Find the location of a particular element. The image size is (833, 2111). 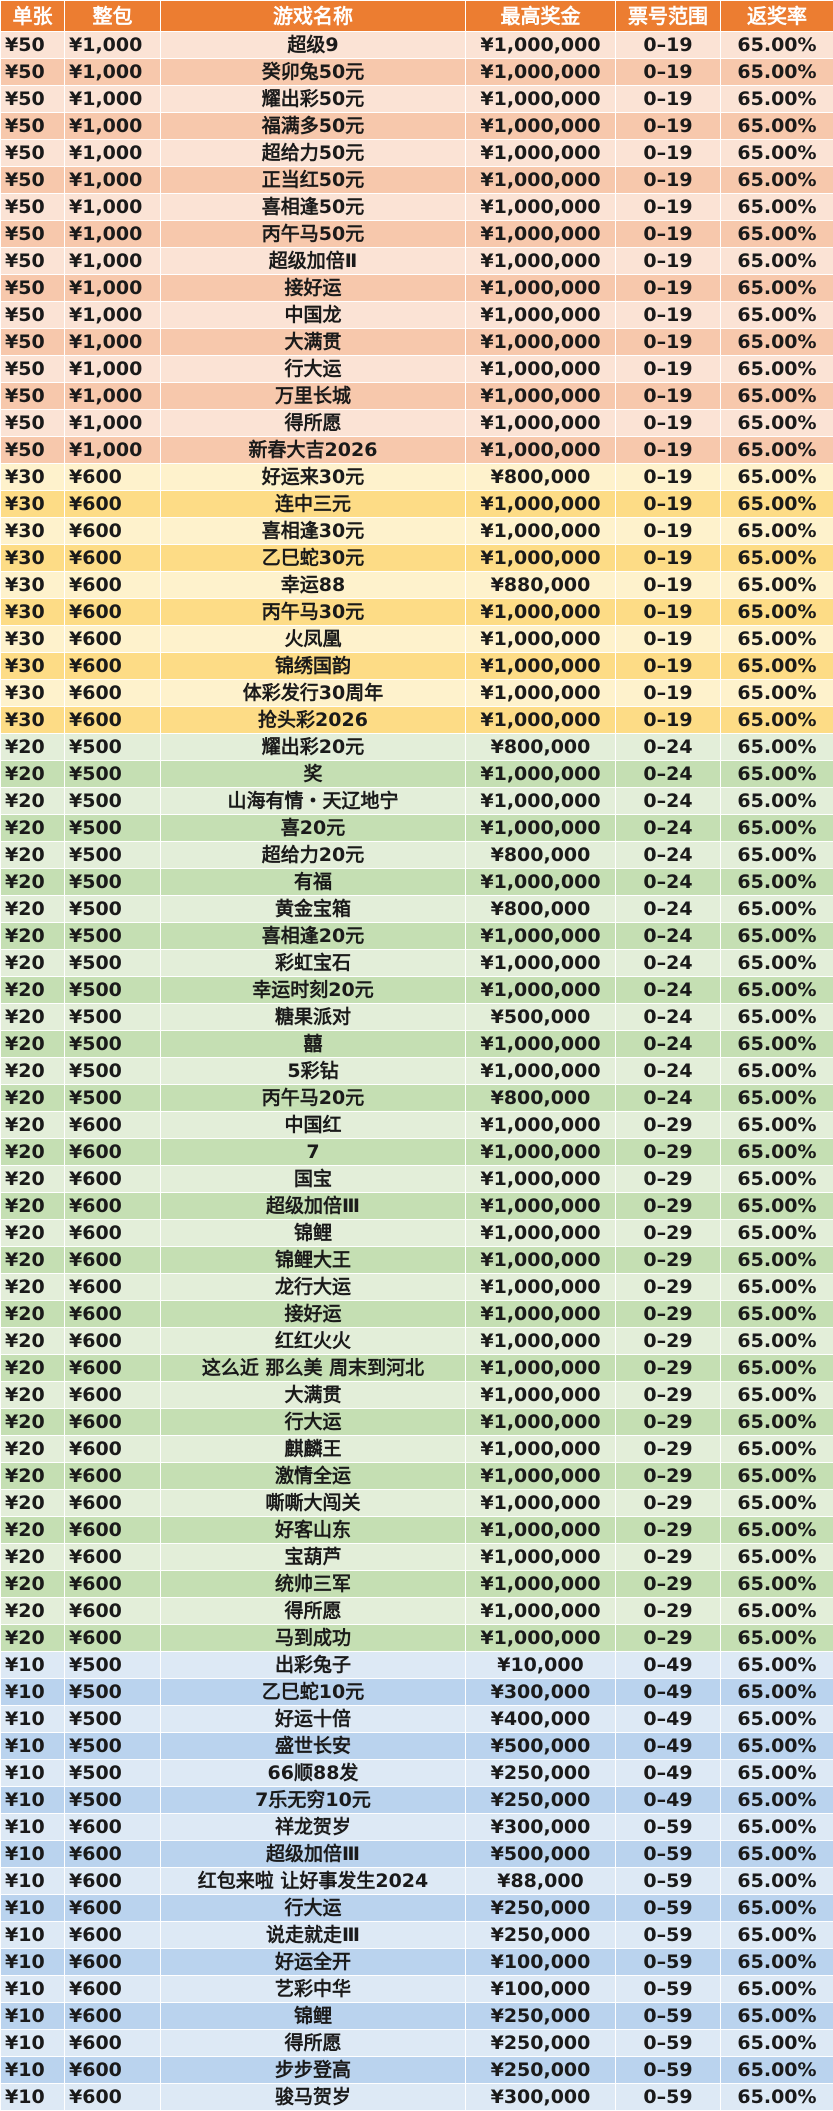

cell-game-name: 万里长城 is located at coordinates (313, 396).